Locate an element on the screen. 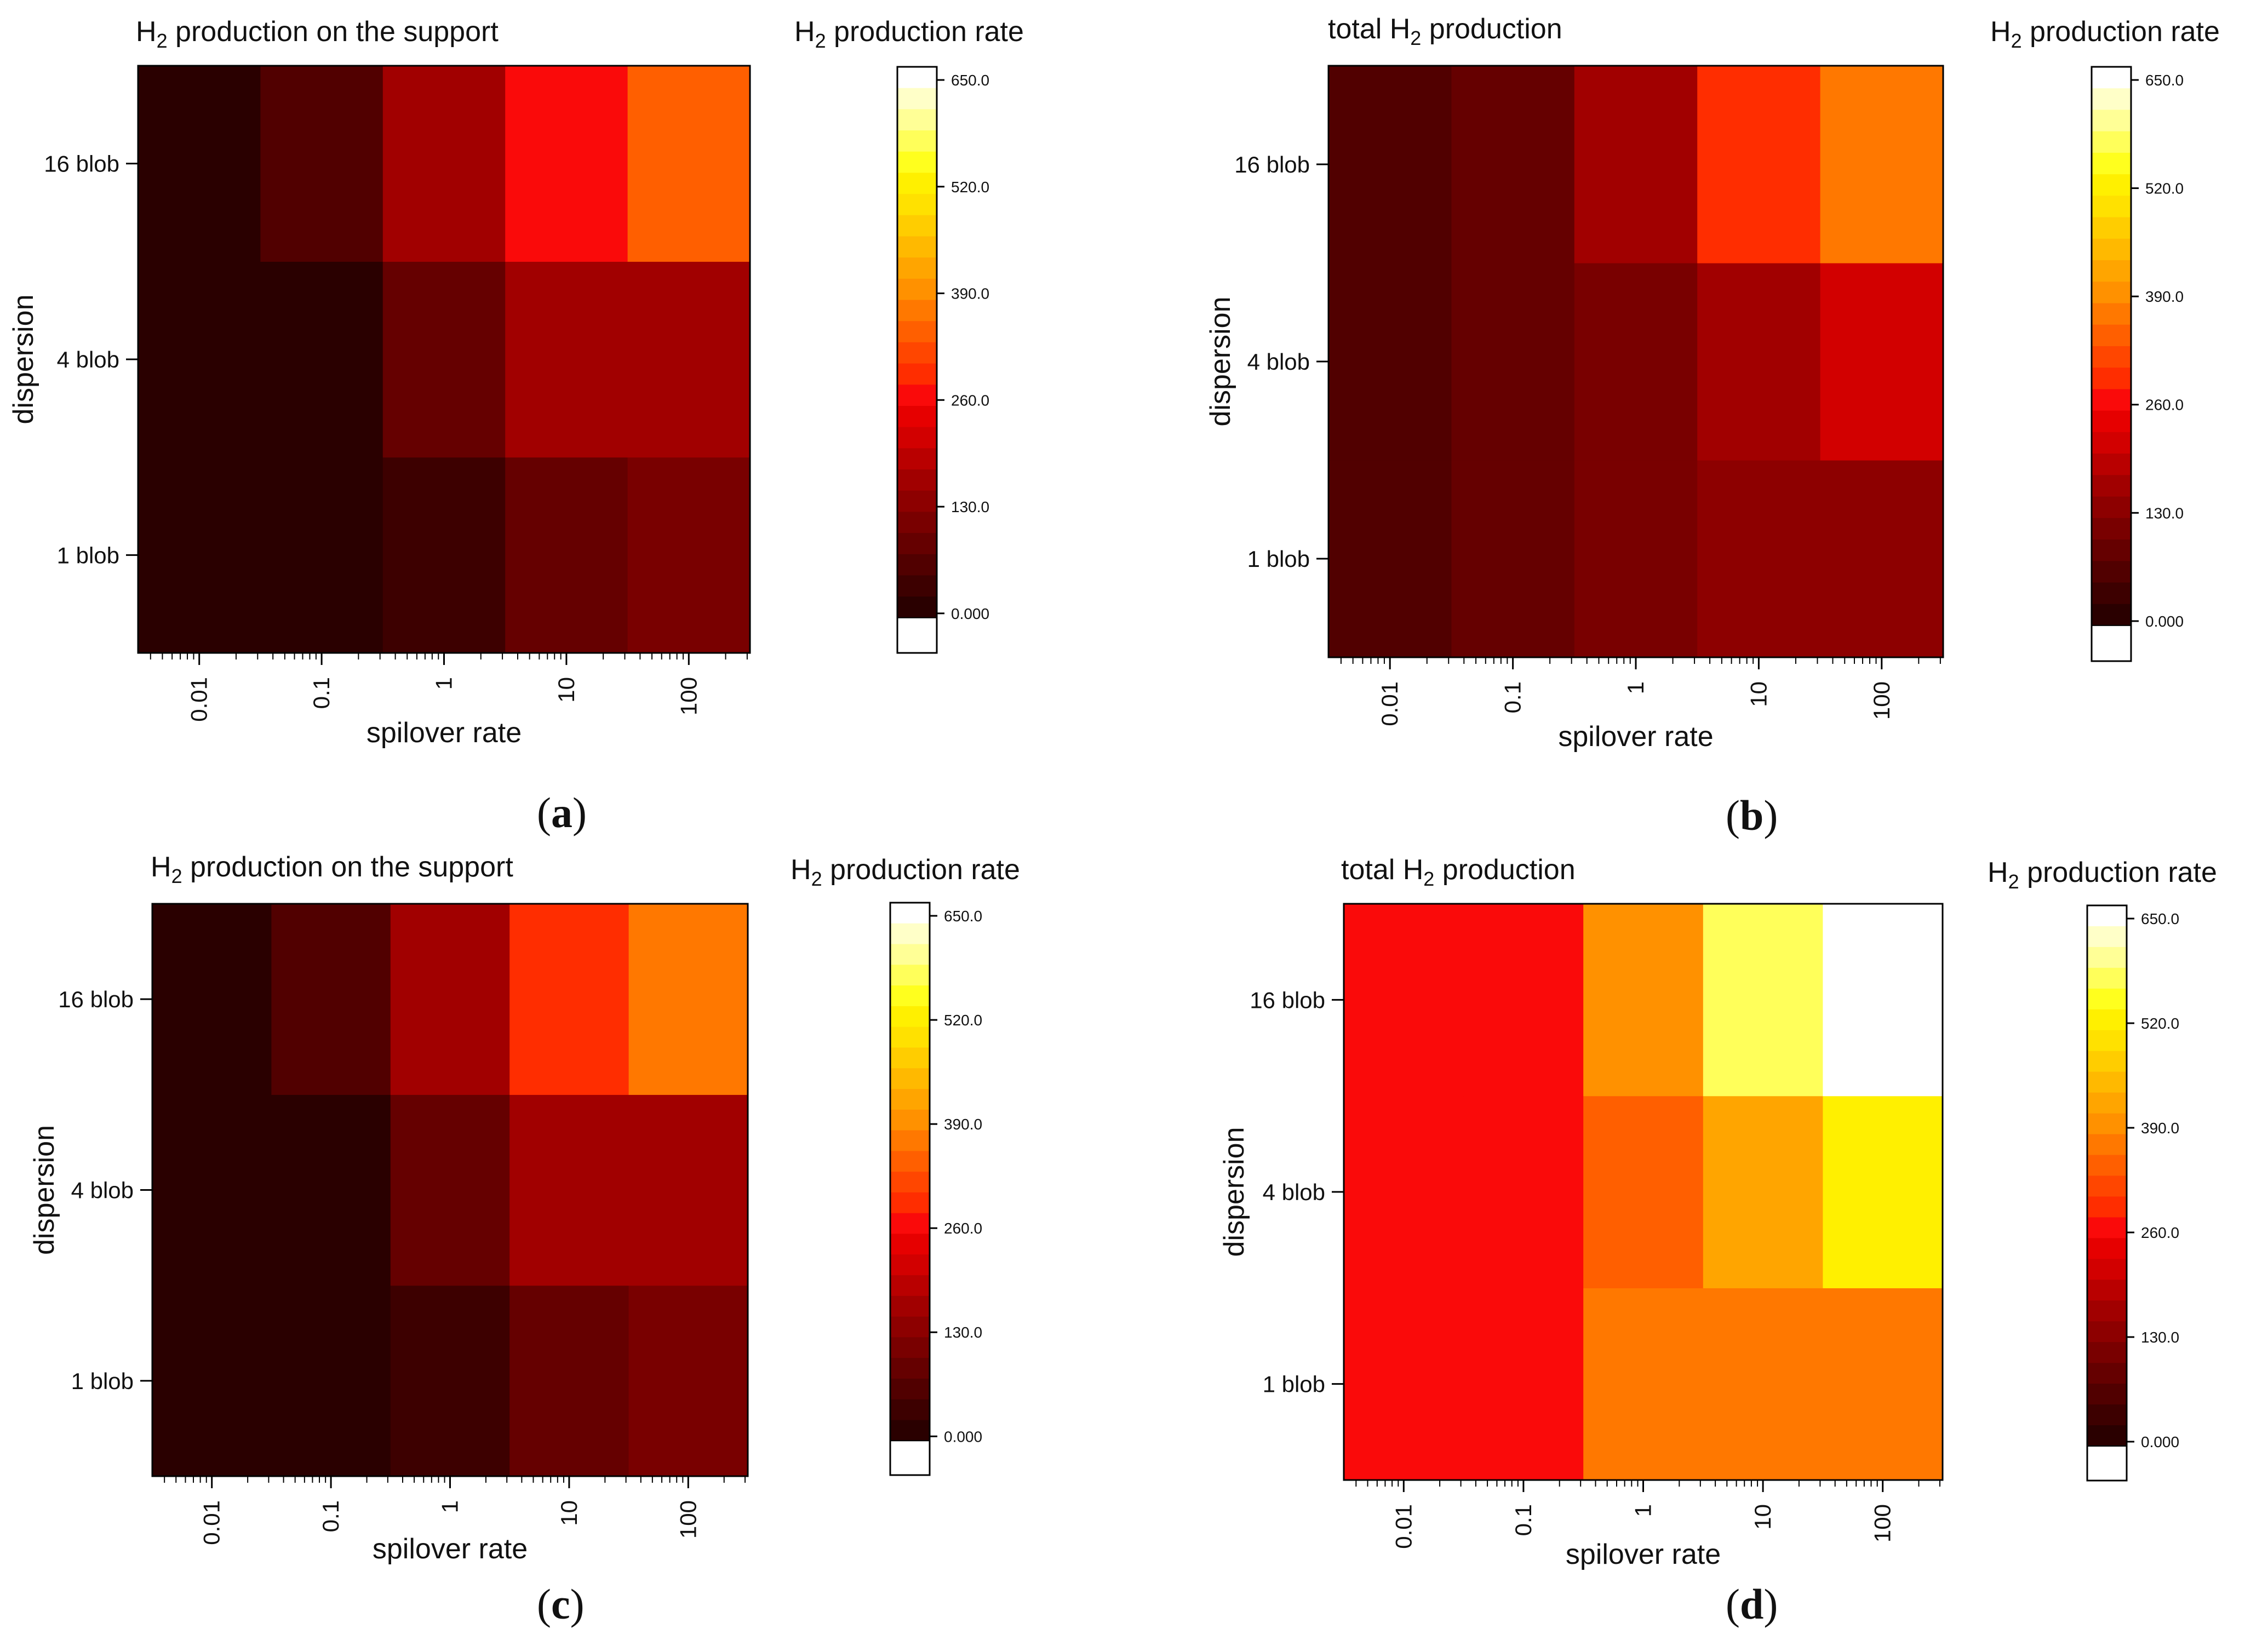  panel-label: (a) is located at coordinates (562, 812).